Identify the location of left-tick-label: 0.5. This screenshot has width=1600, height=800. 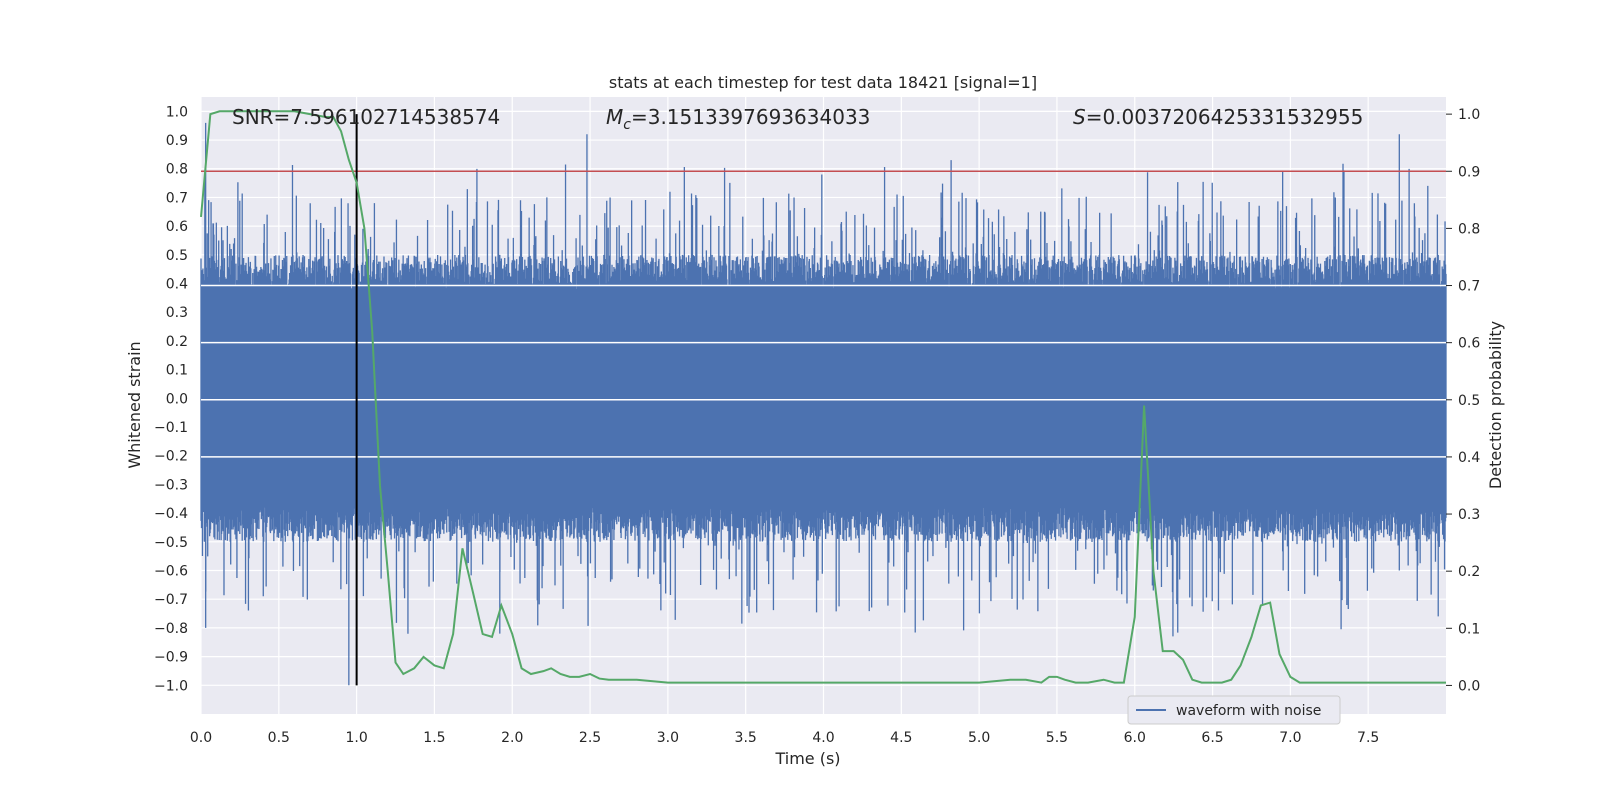
(177, 256).